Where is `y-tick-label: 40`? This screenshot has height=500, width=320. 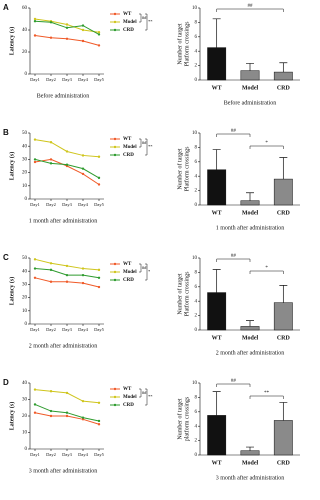 y-tick-label: 40 is located at coordinates (25, 30).